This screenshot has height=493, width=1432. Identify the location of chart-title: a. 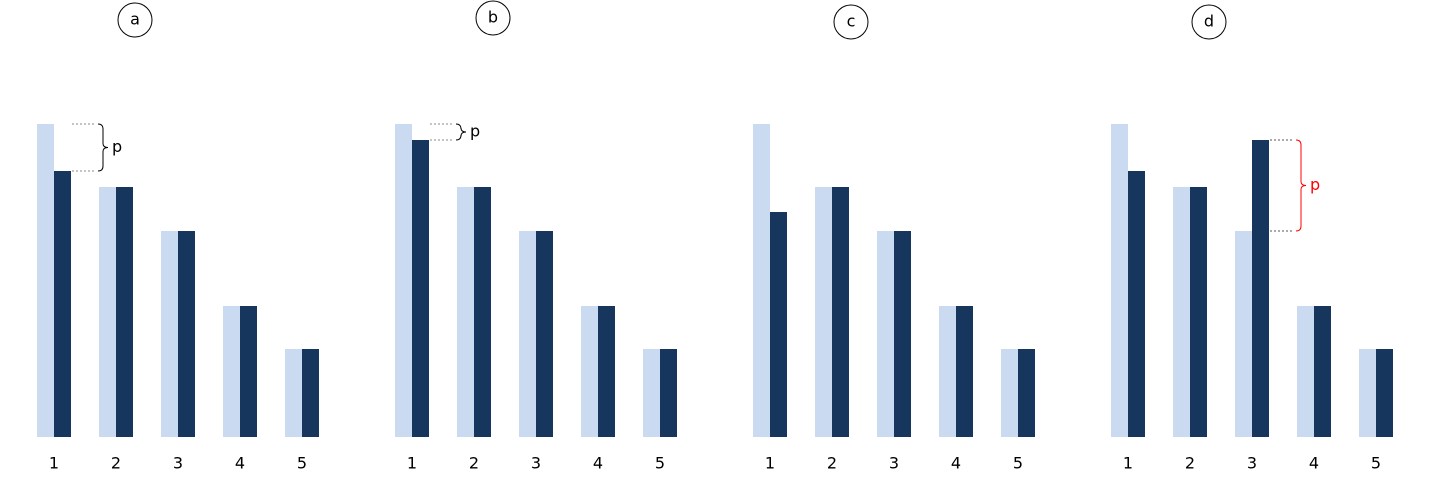
(135, 19).